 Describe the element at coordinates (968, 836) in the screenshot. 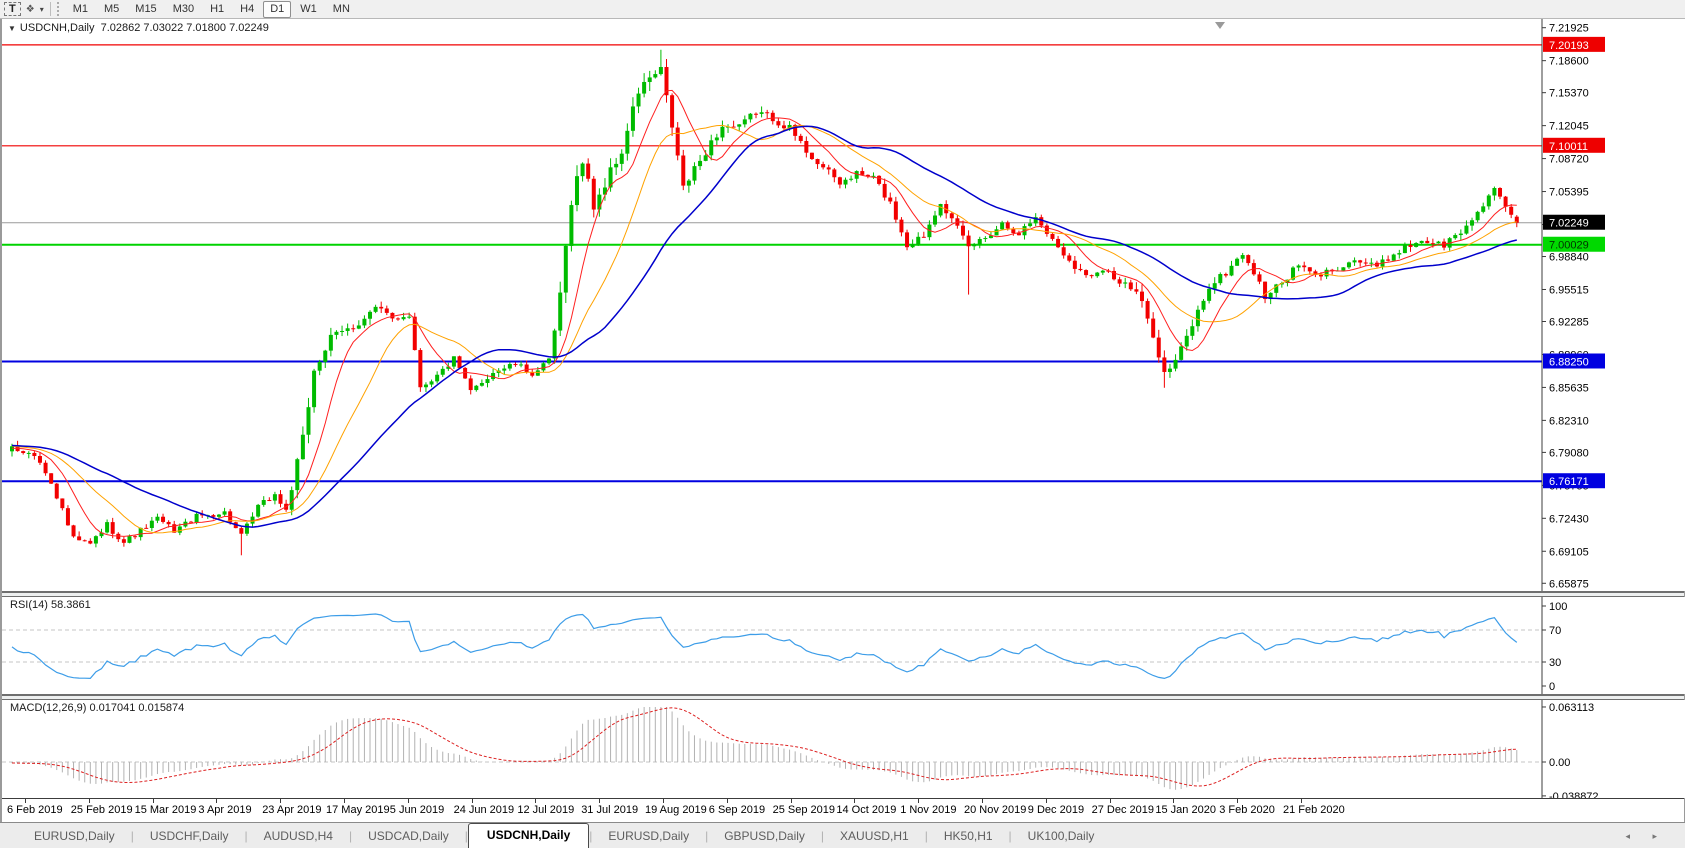

I see `chart-tab-hk50-8: HK50,H1` at that location.